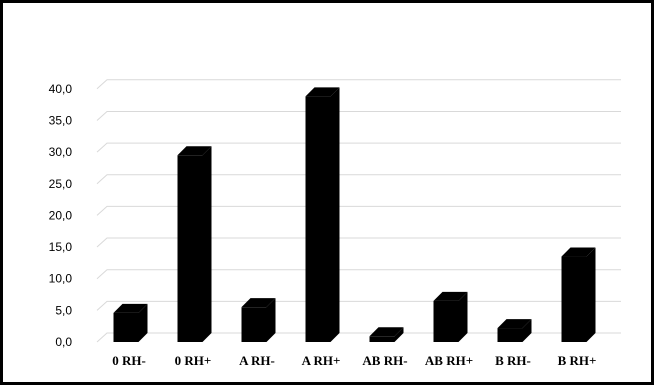 This screenshot has height=388, width=654. Describe the element at coordinates (193, 360) in the screenshot. I see `x-tick-label: 0 RH+` at that location.